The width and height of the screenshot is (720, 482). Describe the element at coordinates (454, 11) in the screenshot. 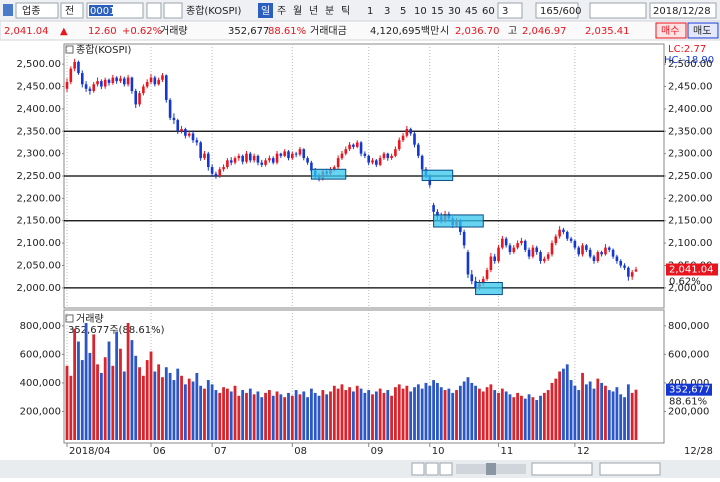

I see `interval: 30` at that location.